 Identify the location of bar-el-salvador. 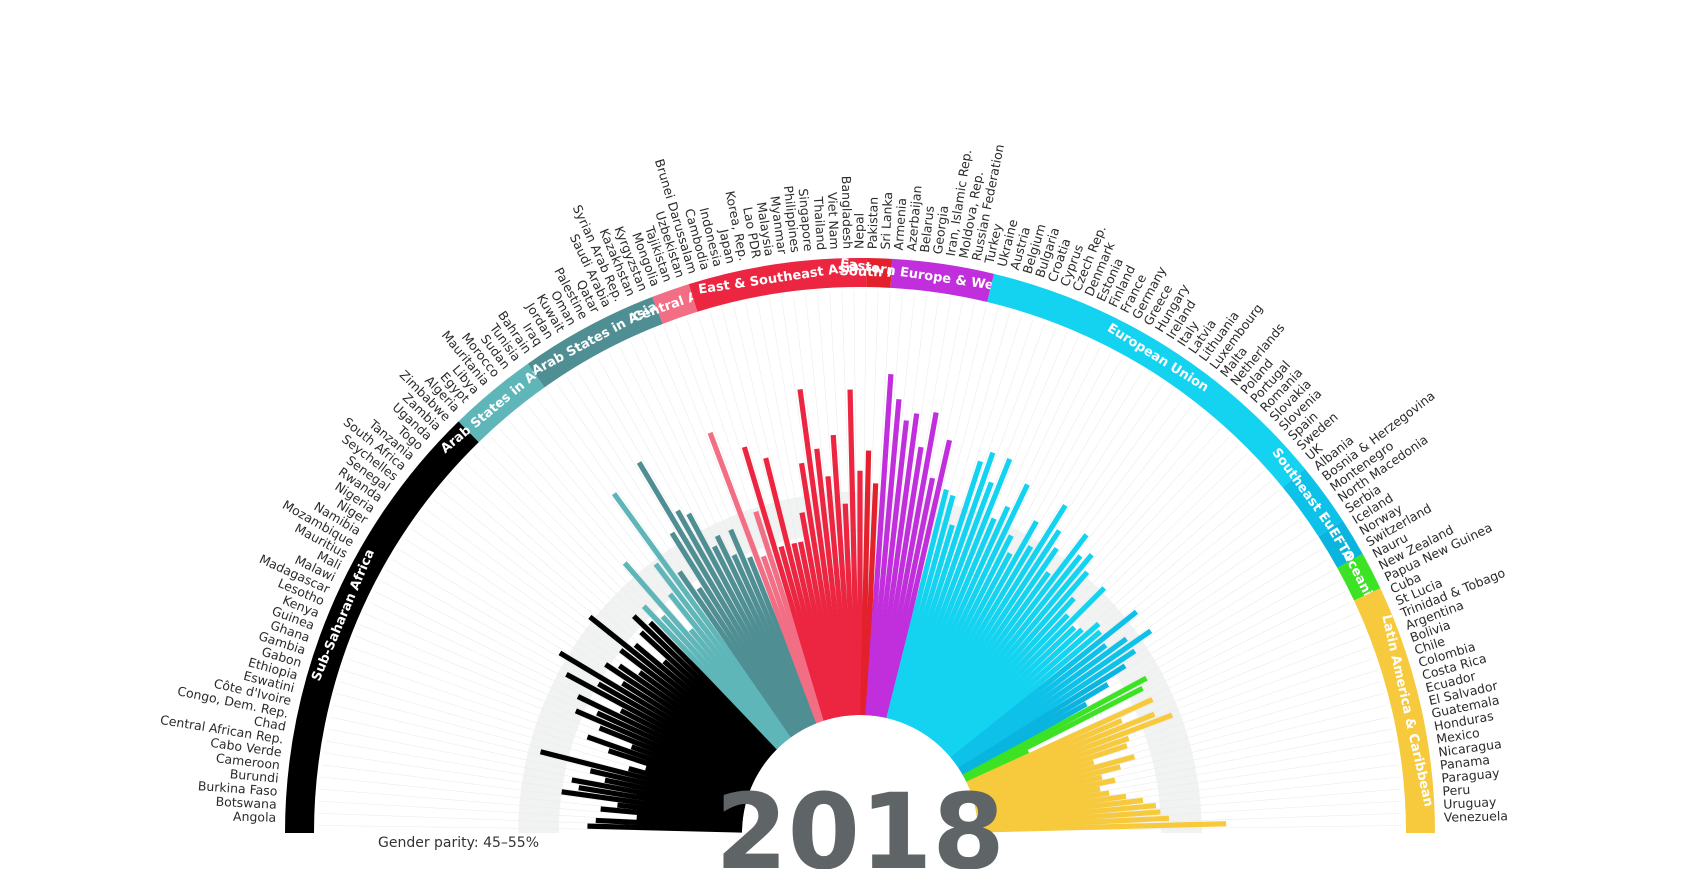
(1038, 792).